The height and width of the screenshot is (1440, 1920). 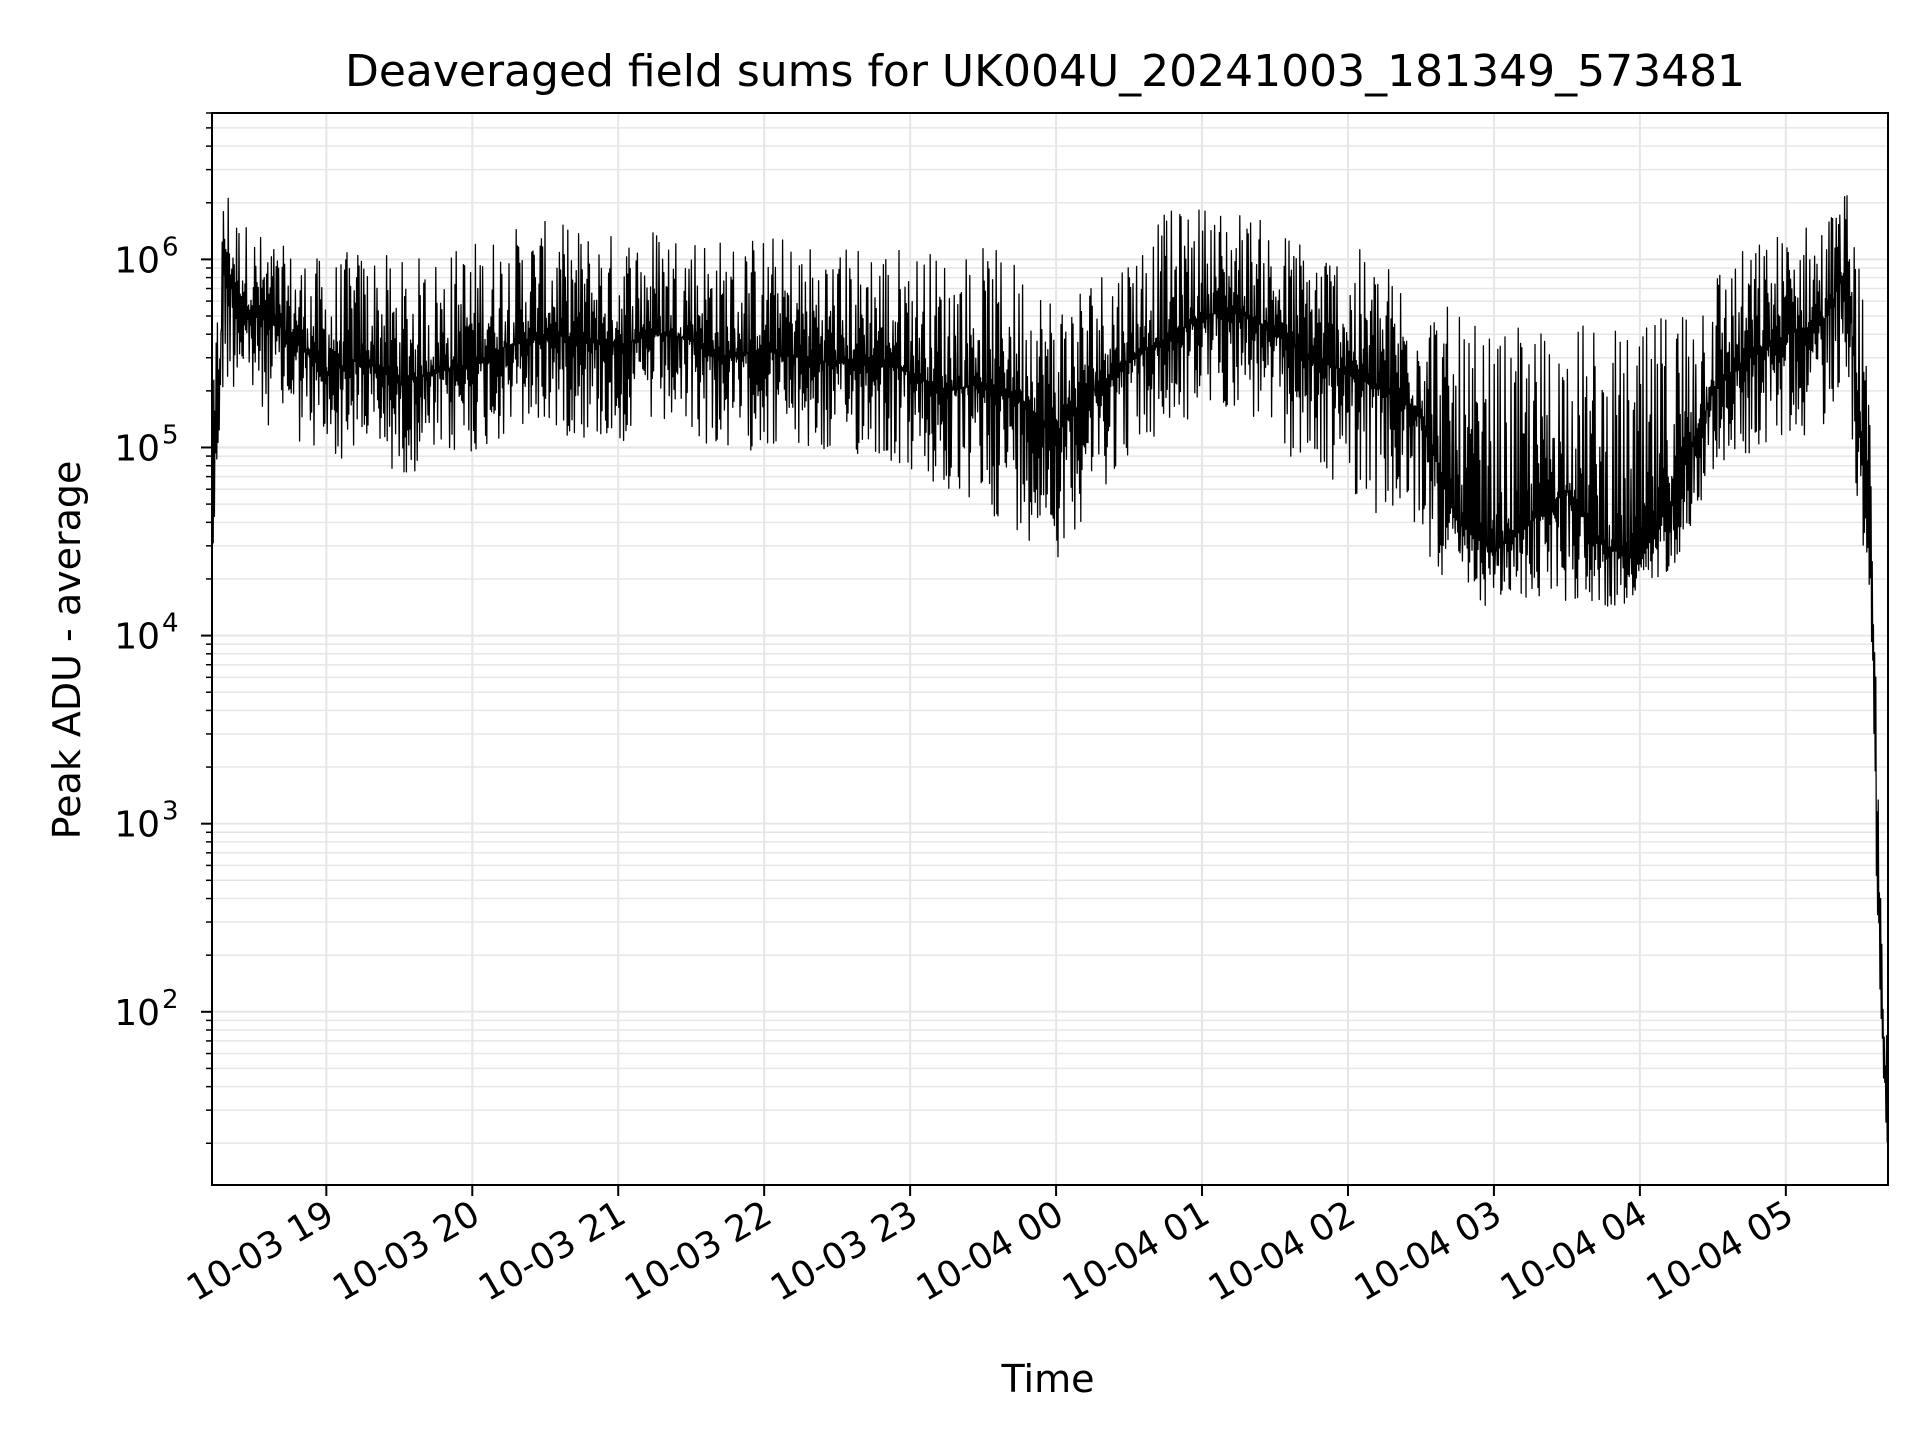 I want to click on y-tick-exponent: 5, so click(x=170, y=435).